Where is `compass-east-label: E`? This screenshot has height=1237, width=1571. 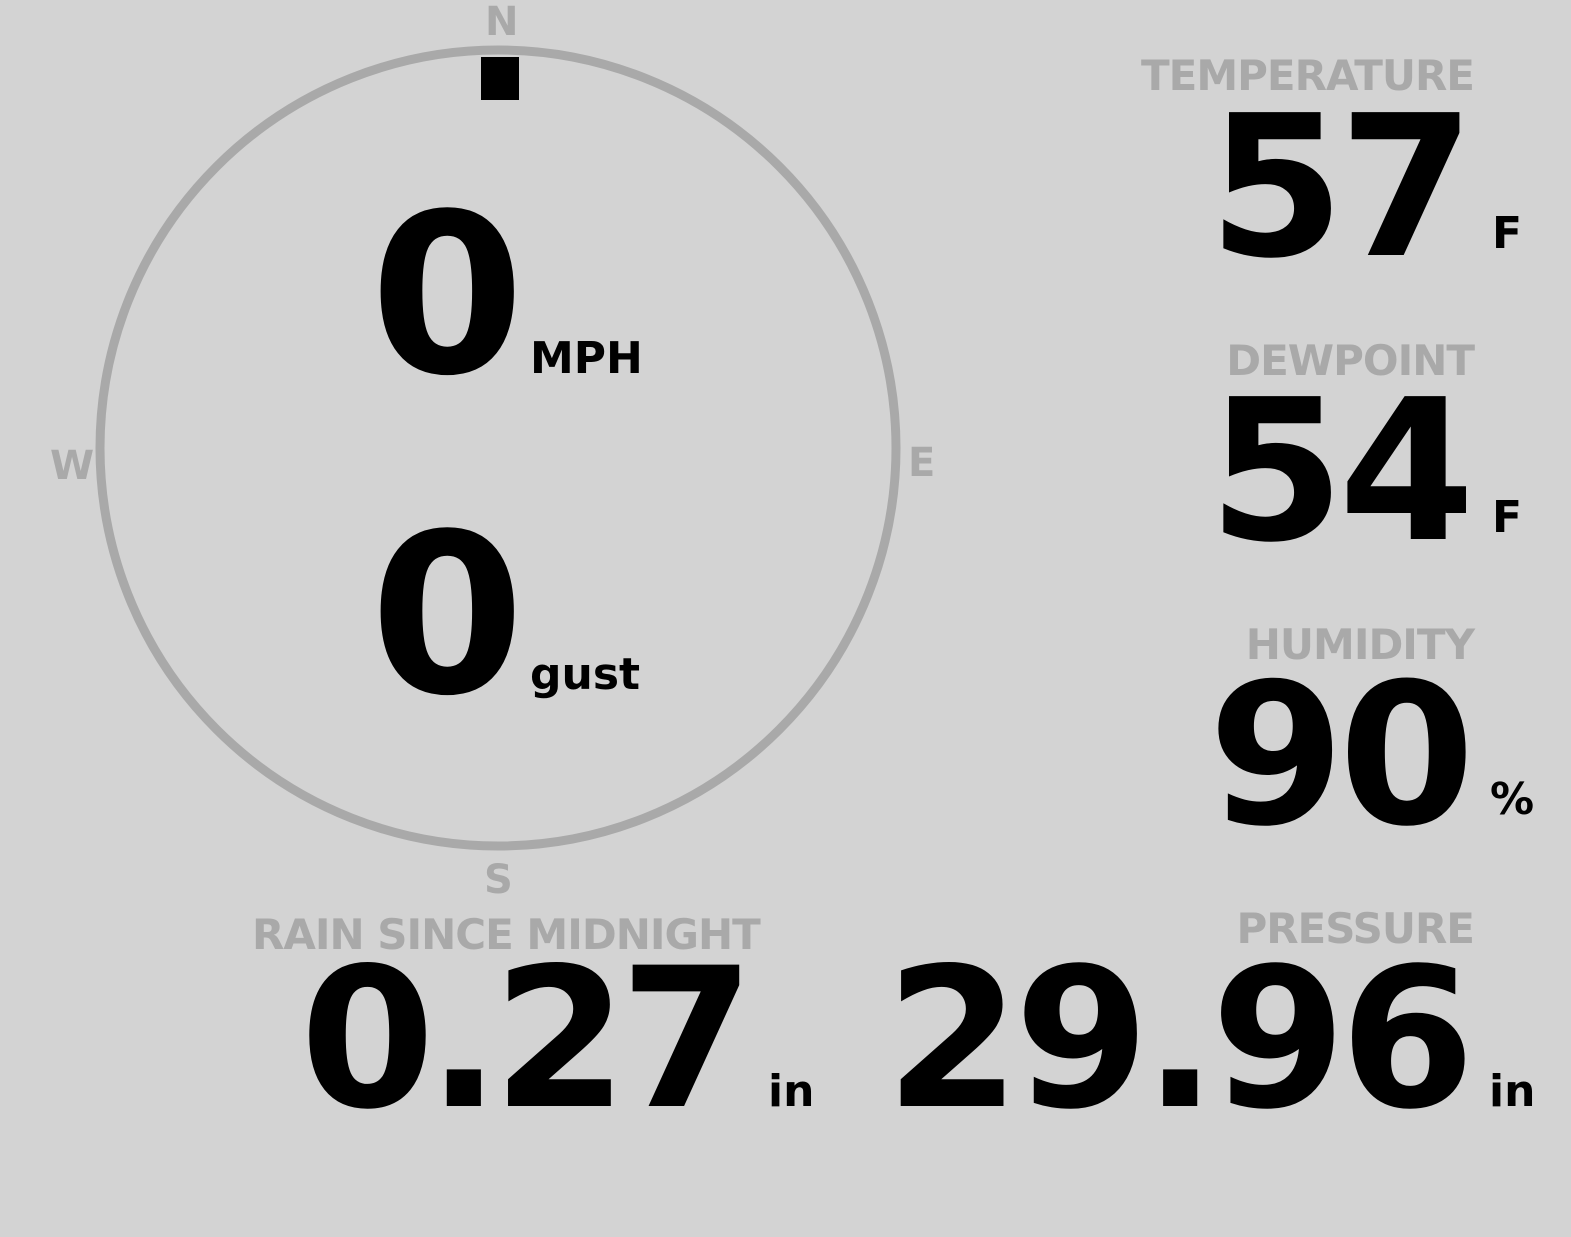 compass-east-label: E is located at coordinates (922, 463).